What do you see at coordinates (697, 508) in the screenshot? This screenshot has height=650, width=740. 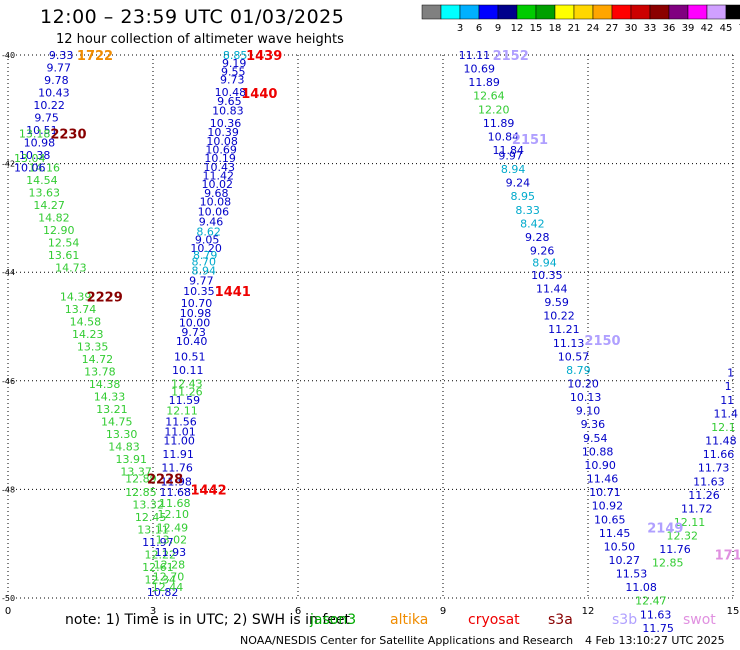 I see `data-point-label: 11.72` at bounding box center [697, 508].